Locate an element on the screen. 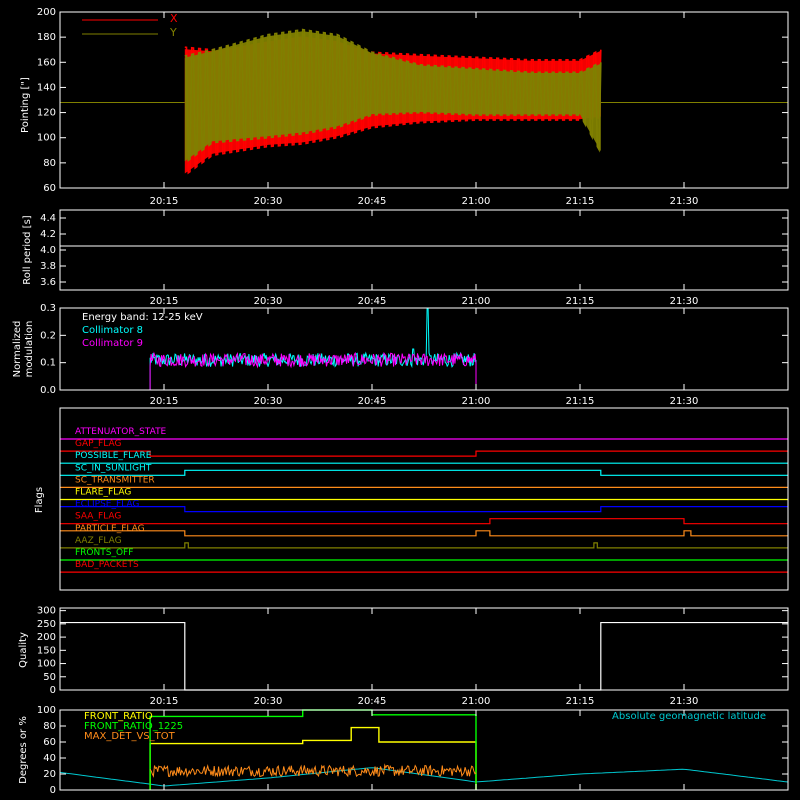 This screenshot has width=800, height=800. ratios-frame is located at coordinates (424, 750).